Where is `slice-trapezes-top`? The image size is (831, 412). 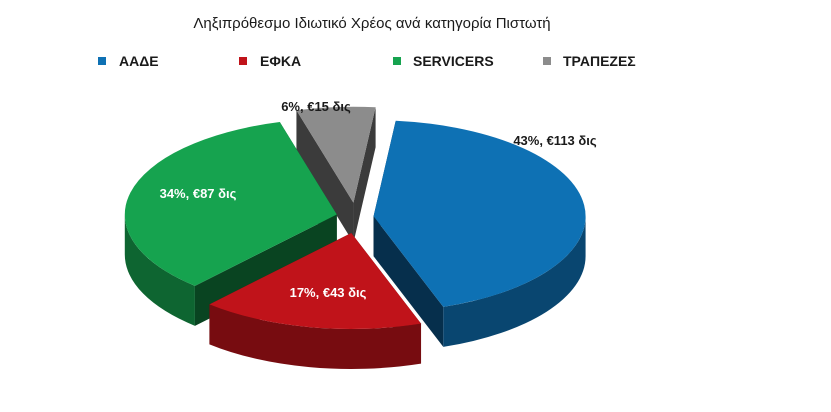
slice-trapezes-top is located at coordinates (336, 154).